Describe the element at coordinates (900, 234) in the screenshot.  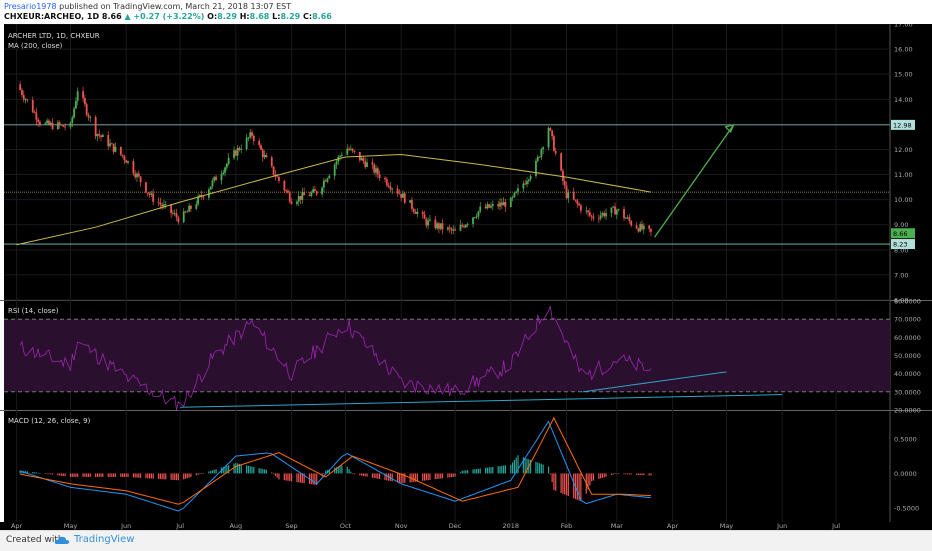
I see `price-label-text: 8.66` at that location.